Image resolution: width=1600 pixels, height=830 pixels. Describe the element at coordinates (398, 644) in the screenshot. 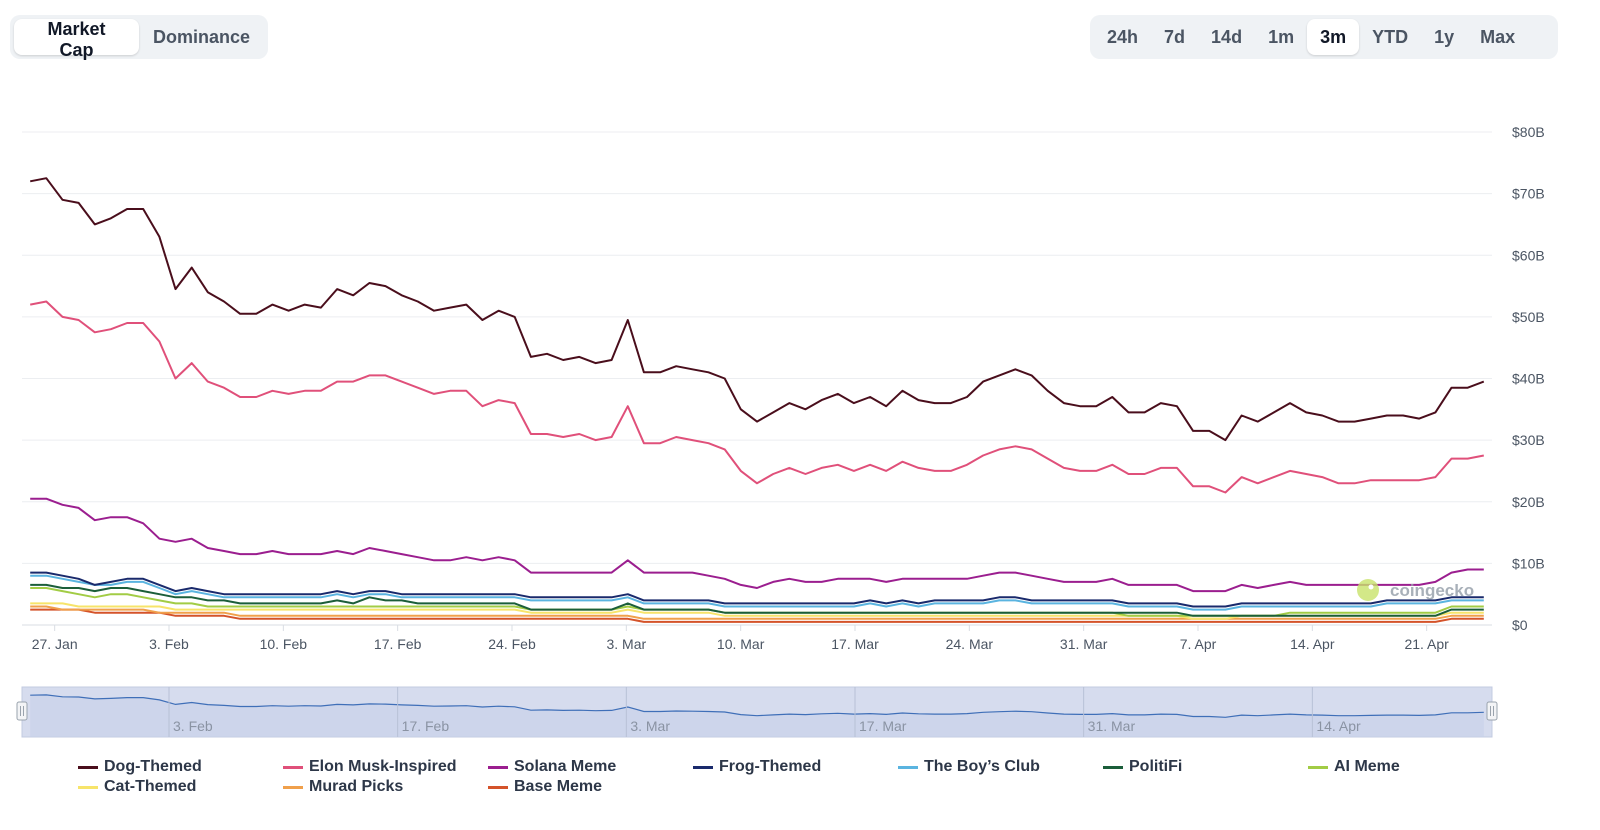

I see `x-tick-label: 17. Feb` at that location.